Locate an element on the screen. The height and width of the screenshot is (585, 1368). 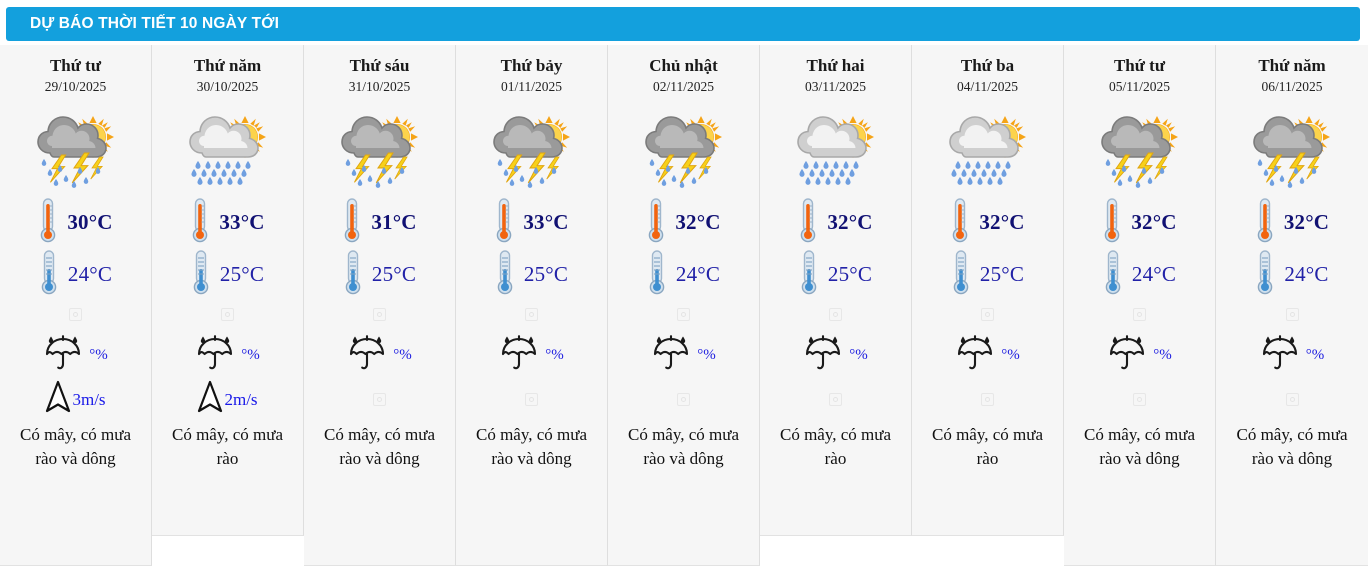
forecast-header-bar: DỰ BÁO THỜI TIẾT 10 NGÀY TỚI is located at coordinates (683, 24).